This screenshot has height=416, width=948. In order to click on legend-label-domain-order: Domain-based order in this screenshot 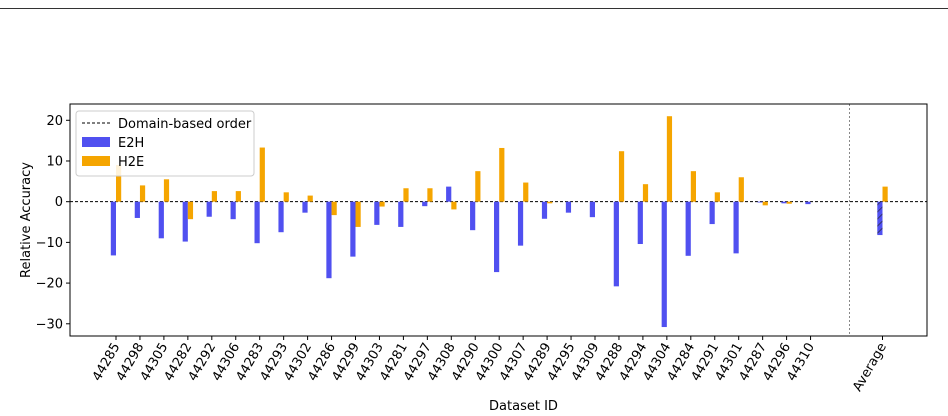, I will do `click(185, 124)`.